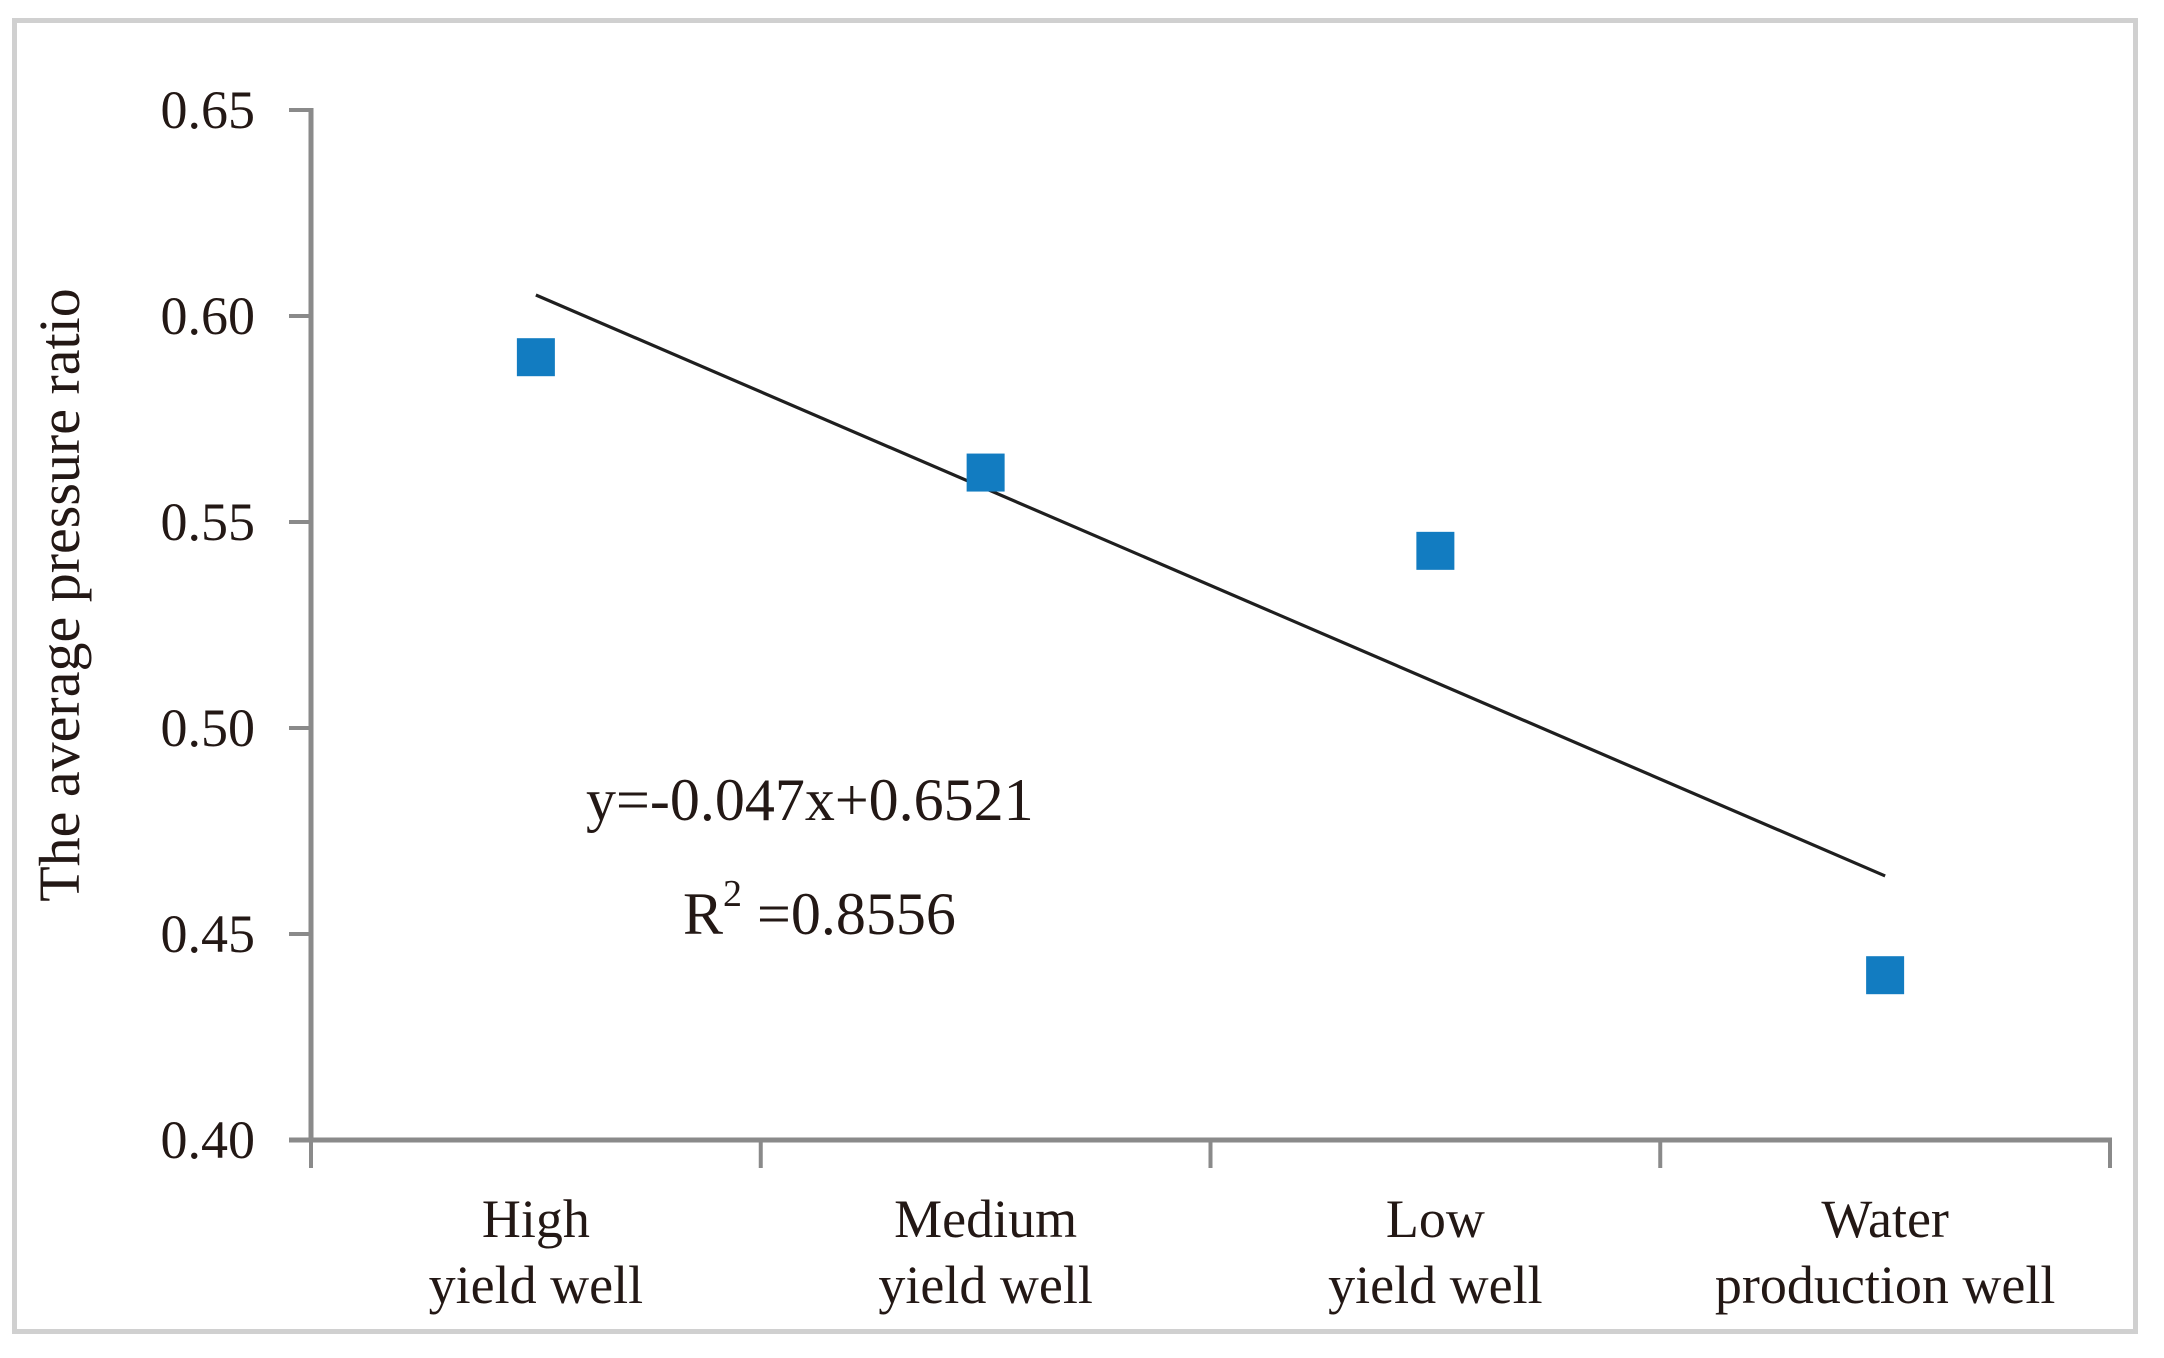 This screenshot has height=1358, width=2164. What do you see at coordinates (703, 914) in the screenshot?
I see `r-squared-base: R` at bounding box center [703, 914].